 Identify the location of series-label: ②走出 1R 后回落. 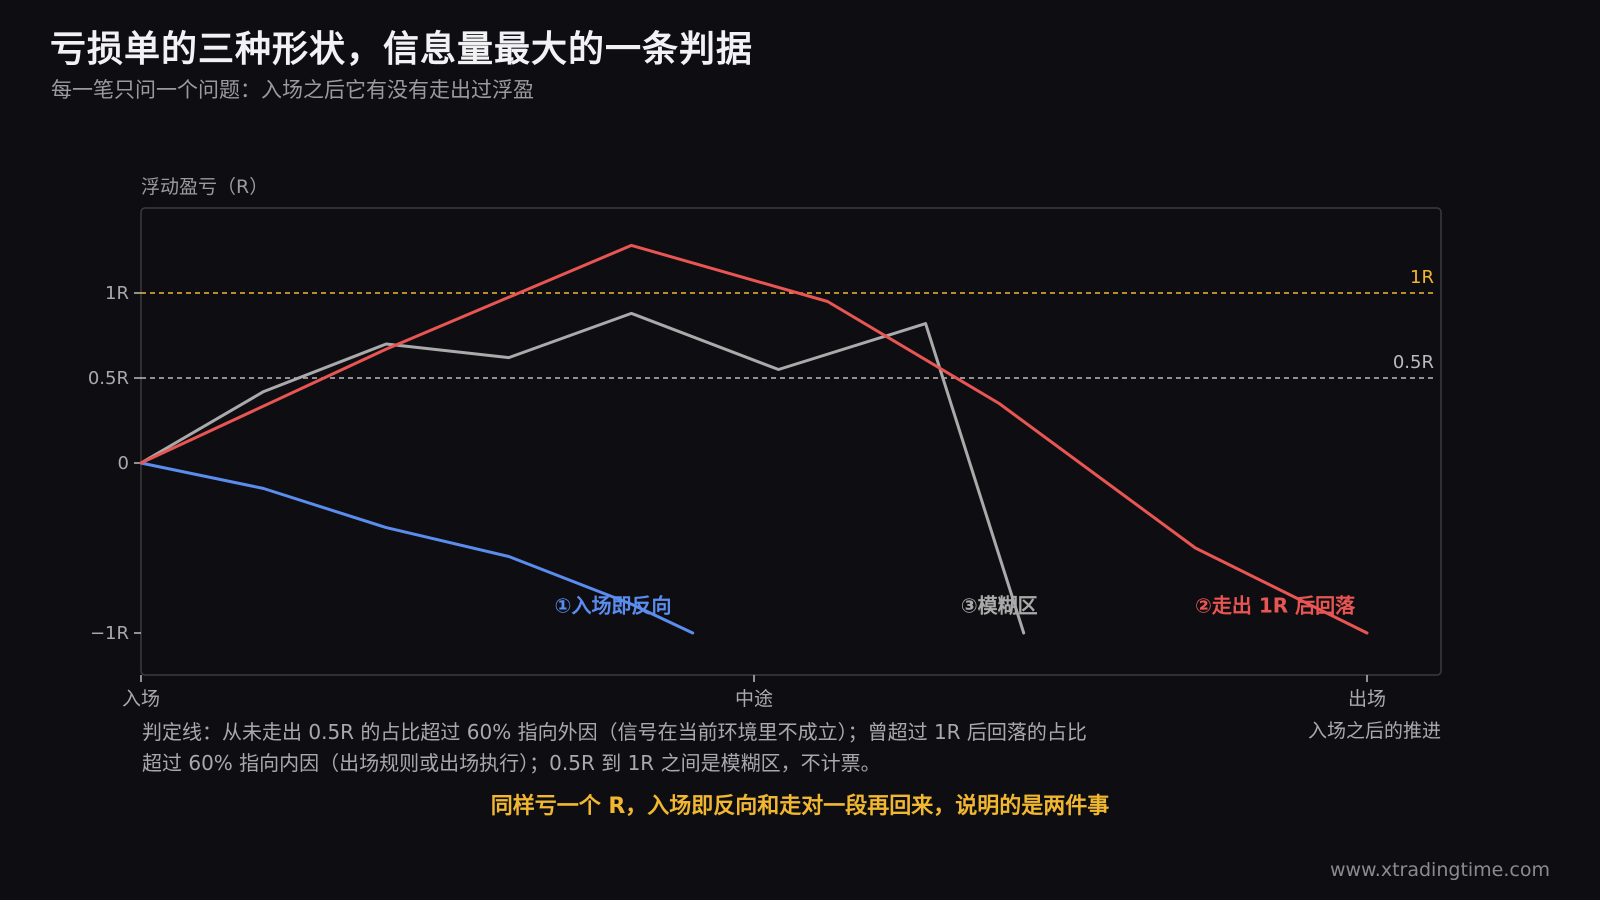
(1275, 606).